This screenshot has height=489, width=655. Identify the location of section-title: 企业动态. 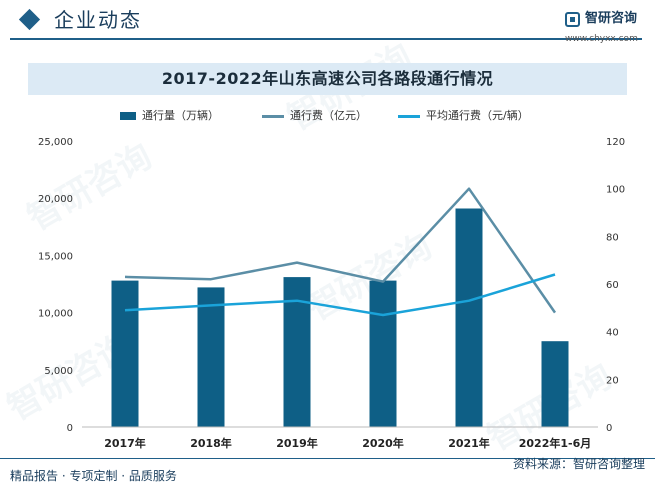
(98, 20).